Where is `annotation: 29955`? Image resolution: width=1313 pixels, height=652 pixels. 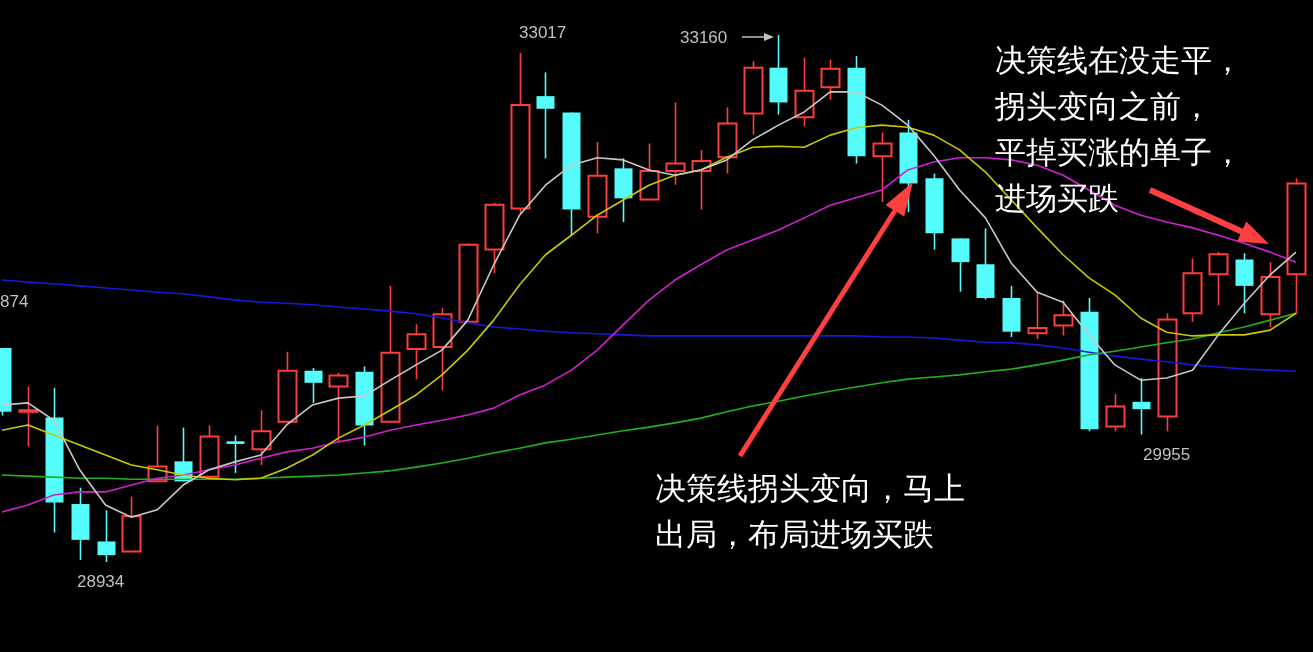
annotation: 29955 is located at coordinates (1167, 454).